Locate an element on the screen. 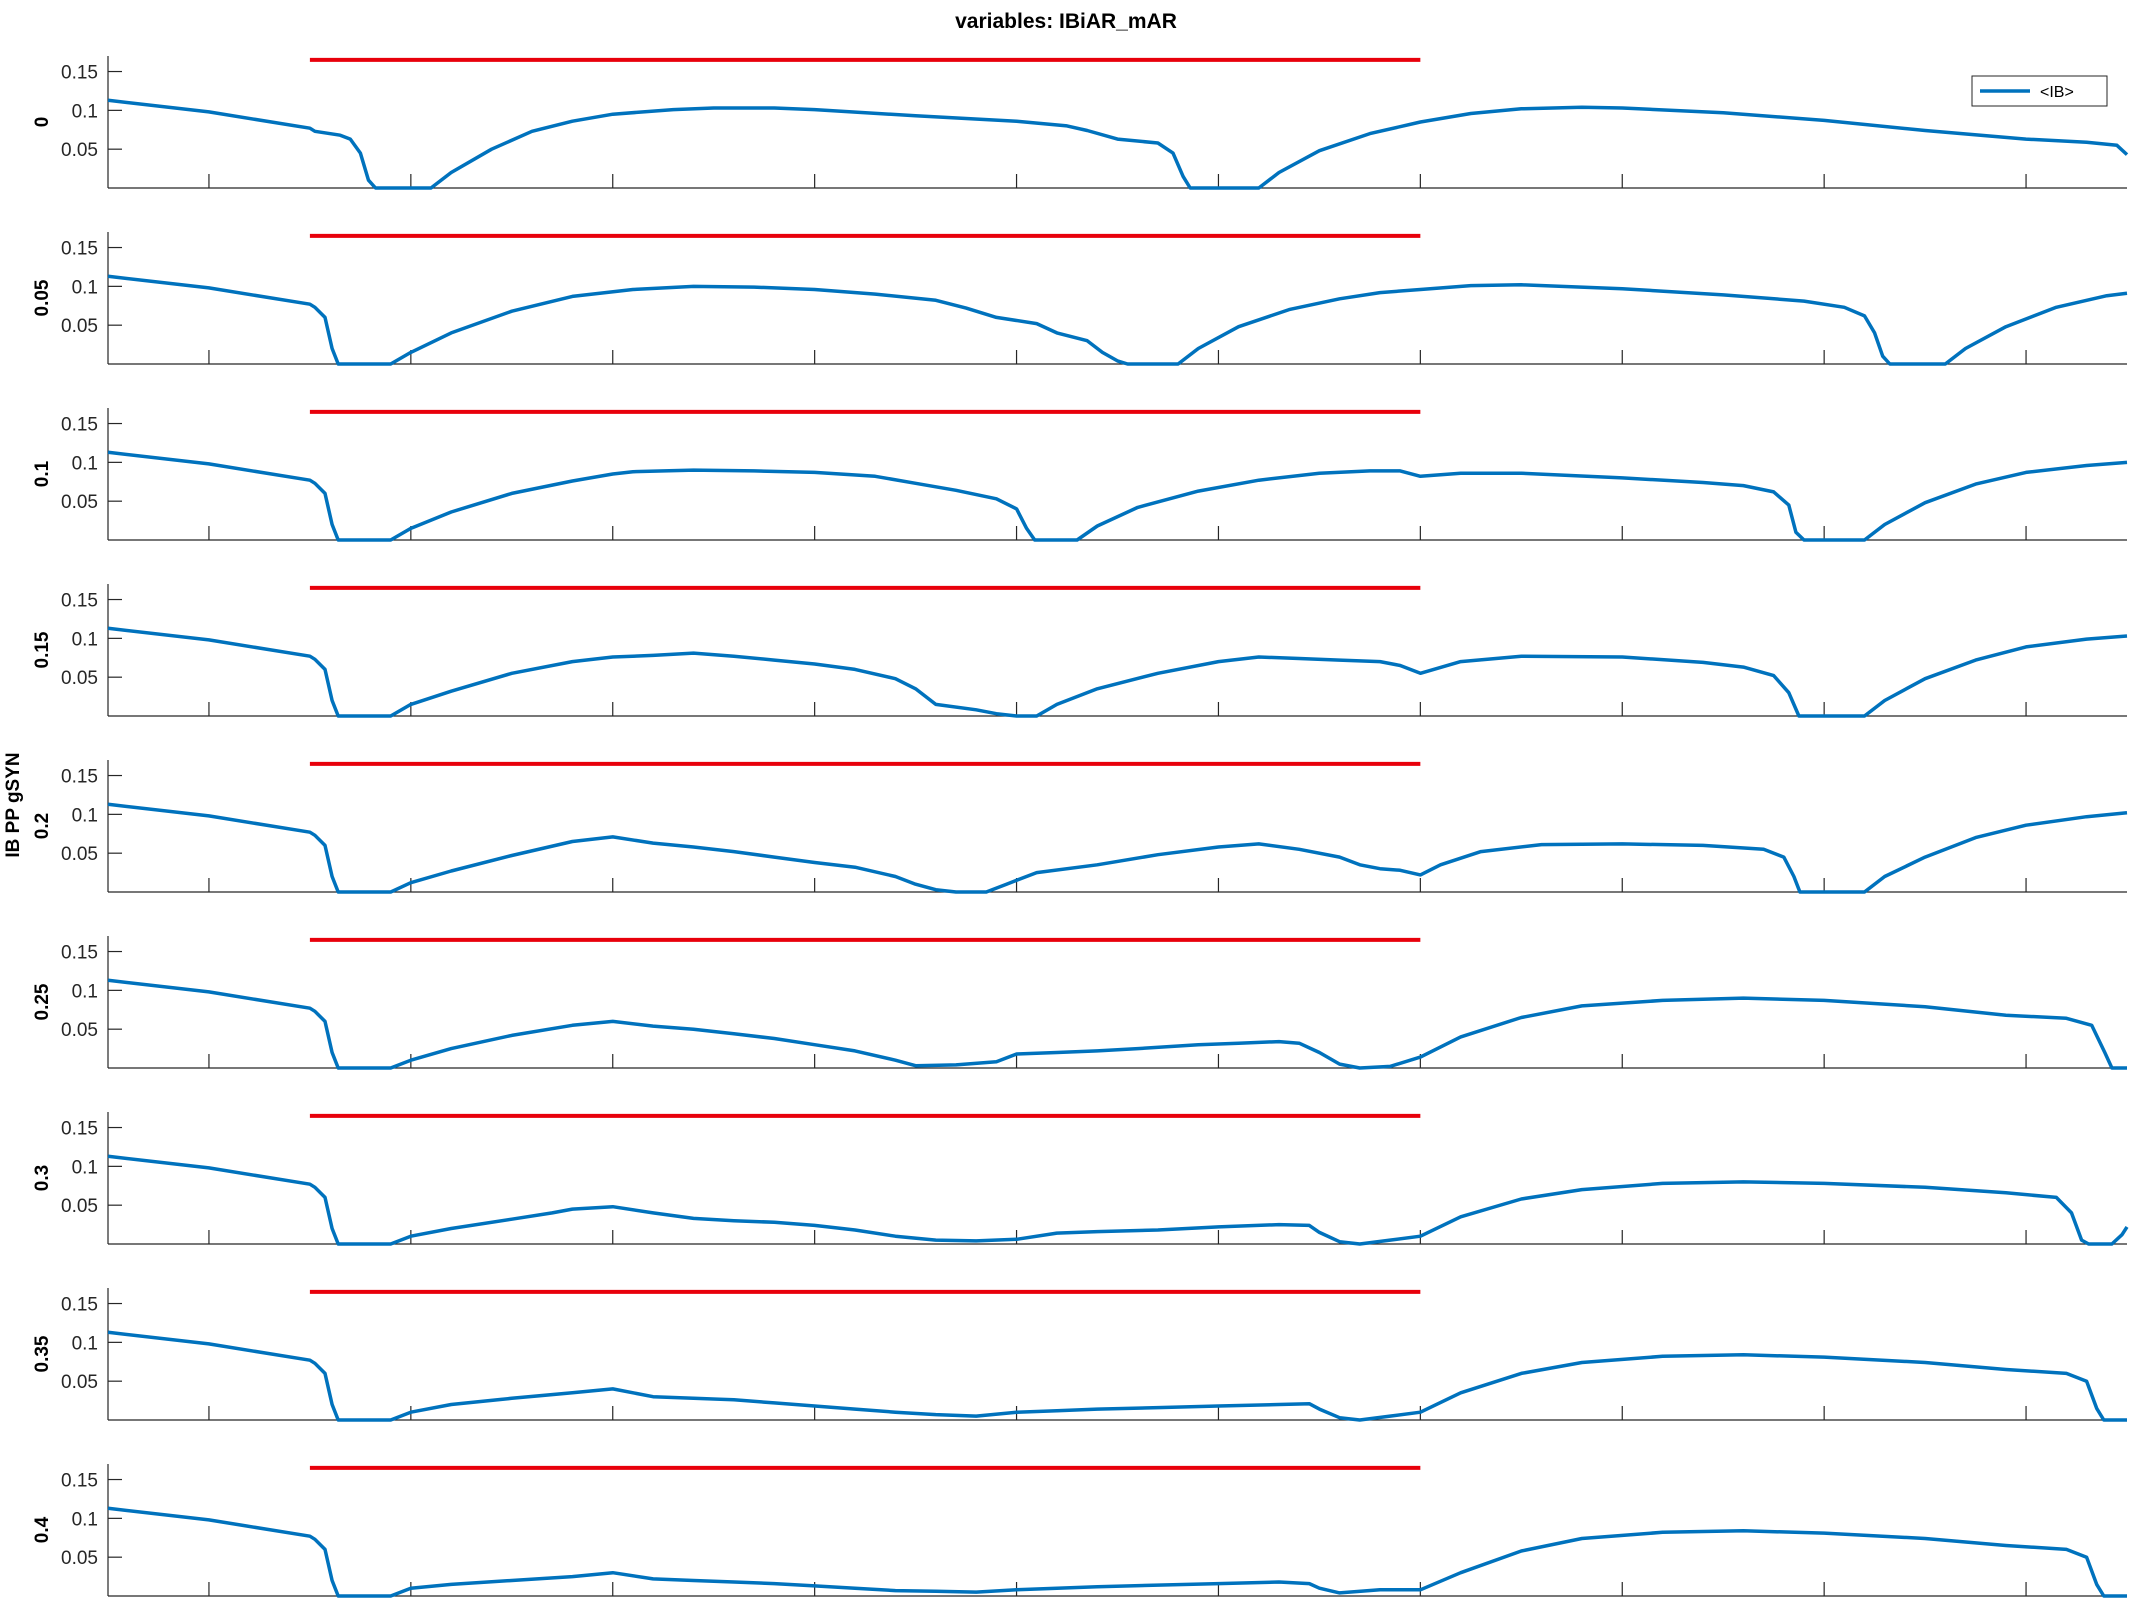  panel-7: 0.05 0.1 0.15 0.35 is located at coordinates (1079, 1355).